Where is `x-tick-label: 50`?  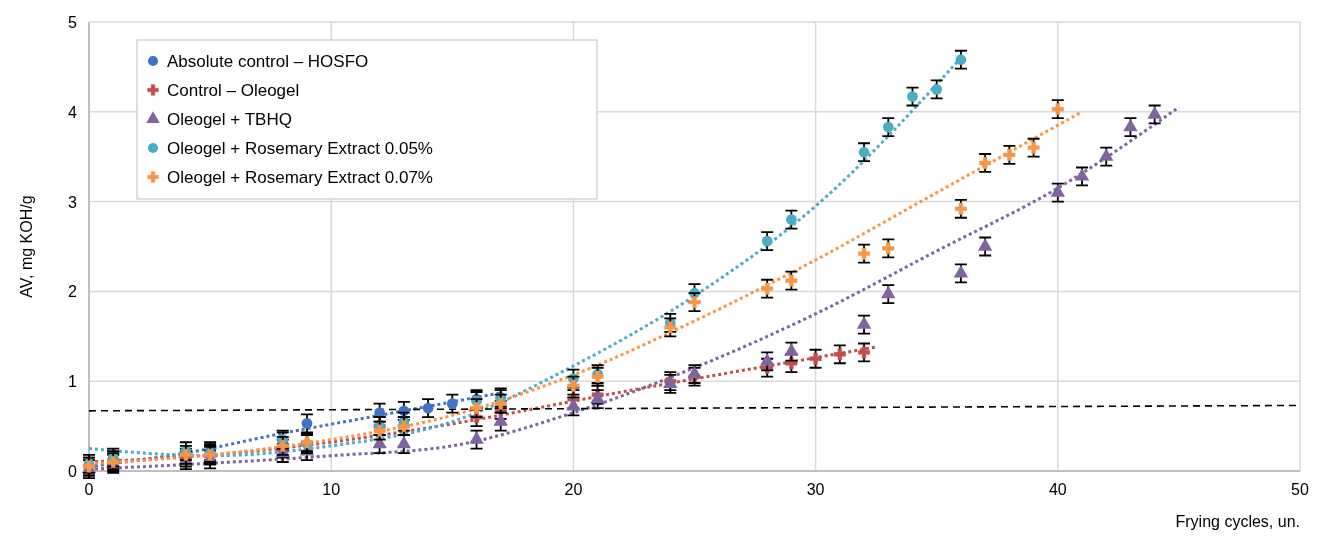 x-tick-label: 50 is located at coordinates (1300, 489).